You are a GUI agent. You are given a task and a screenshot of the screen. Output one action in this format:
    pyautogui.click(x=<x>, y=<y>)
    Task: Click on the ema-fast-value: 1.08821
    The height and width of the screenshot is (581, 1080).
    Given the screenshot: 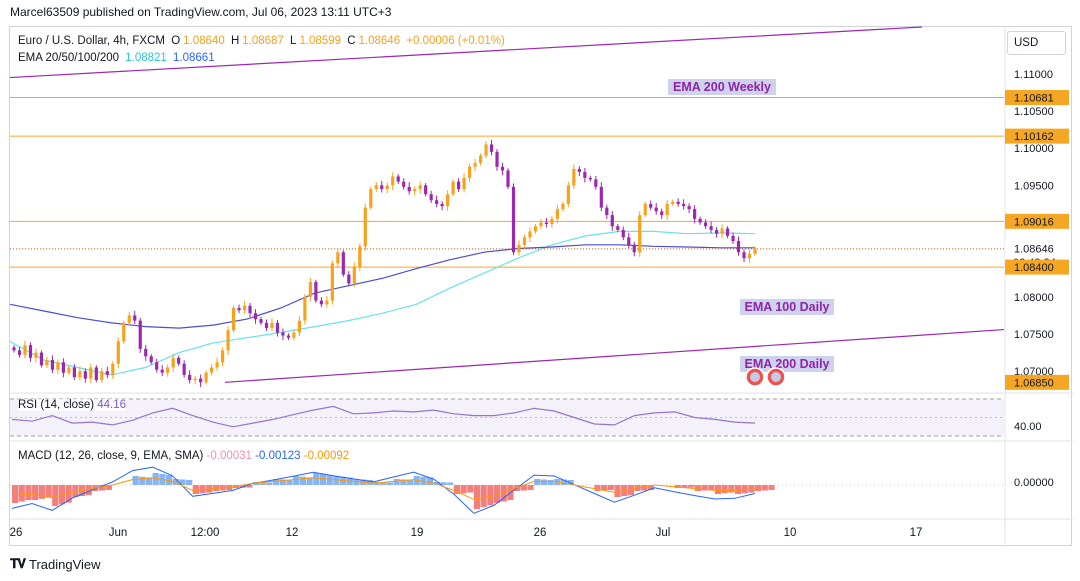 What is the action you would take?
    pyautogui.click(x=146, y=58)
    